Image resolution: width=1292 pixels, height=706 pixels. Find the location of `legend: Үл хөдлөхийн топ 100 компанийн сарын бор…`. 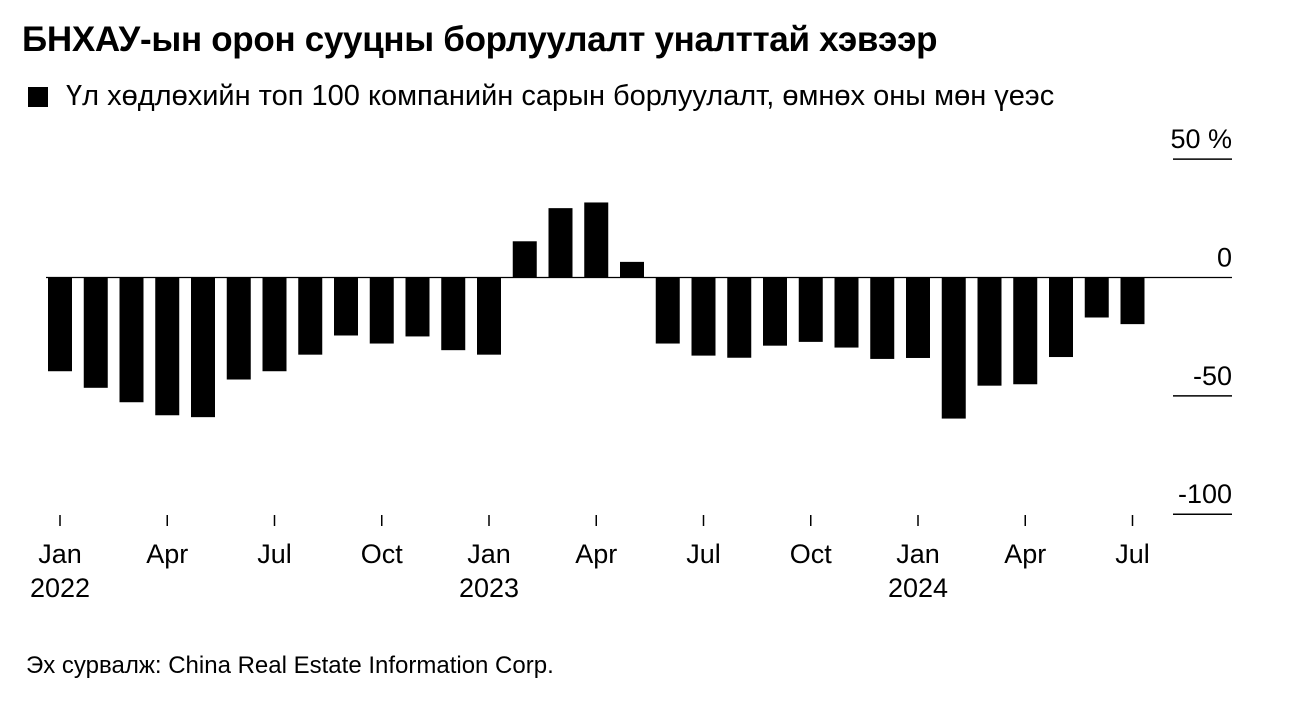

legend: Үл хөдлөхийн топ 100 компанийн сарын бор… is located at coordinates (541, 96).